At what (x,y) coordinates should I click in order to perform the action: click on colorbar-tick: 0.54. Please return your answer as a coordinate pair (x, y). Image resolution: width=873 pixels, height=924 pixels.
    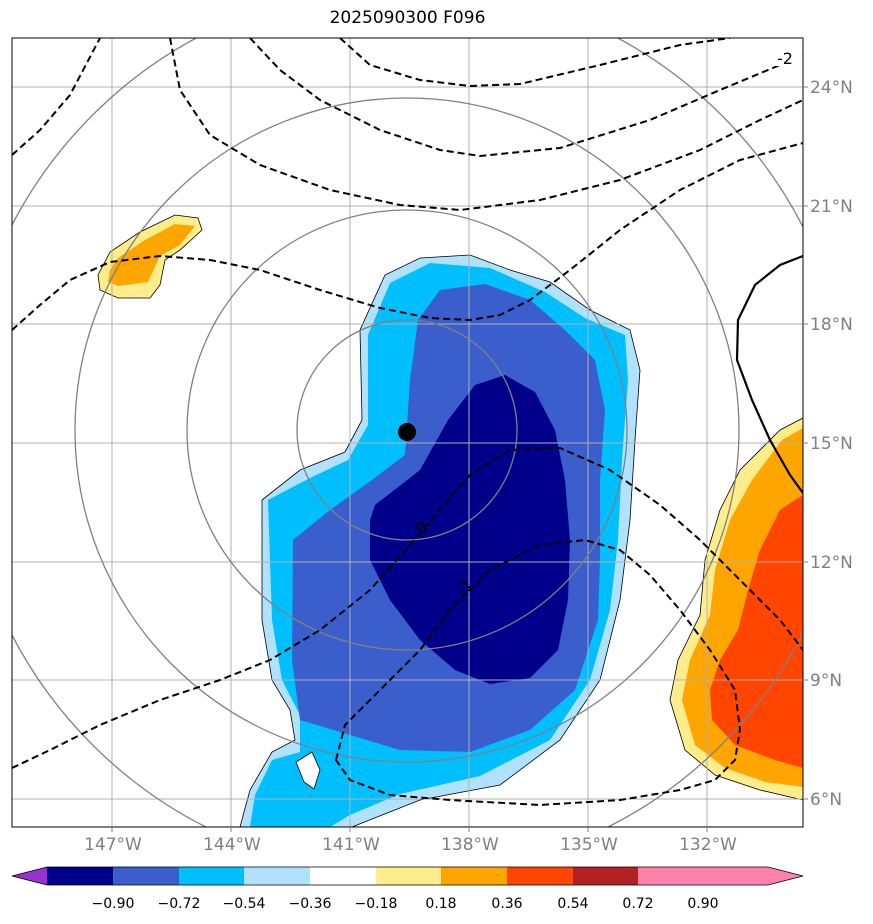
    Looking at the image, I should click on (572, 904).